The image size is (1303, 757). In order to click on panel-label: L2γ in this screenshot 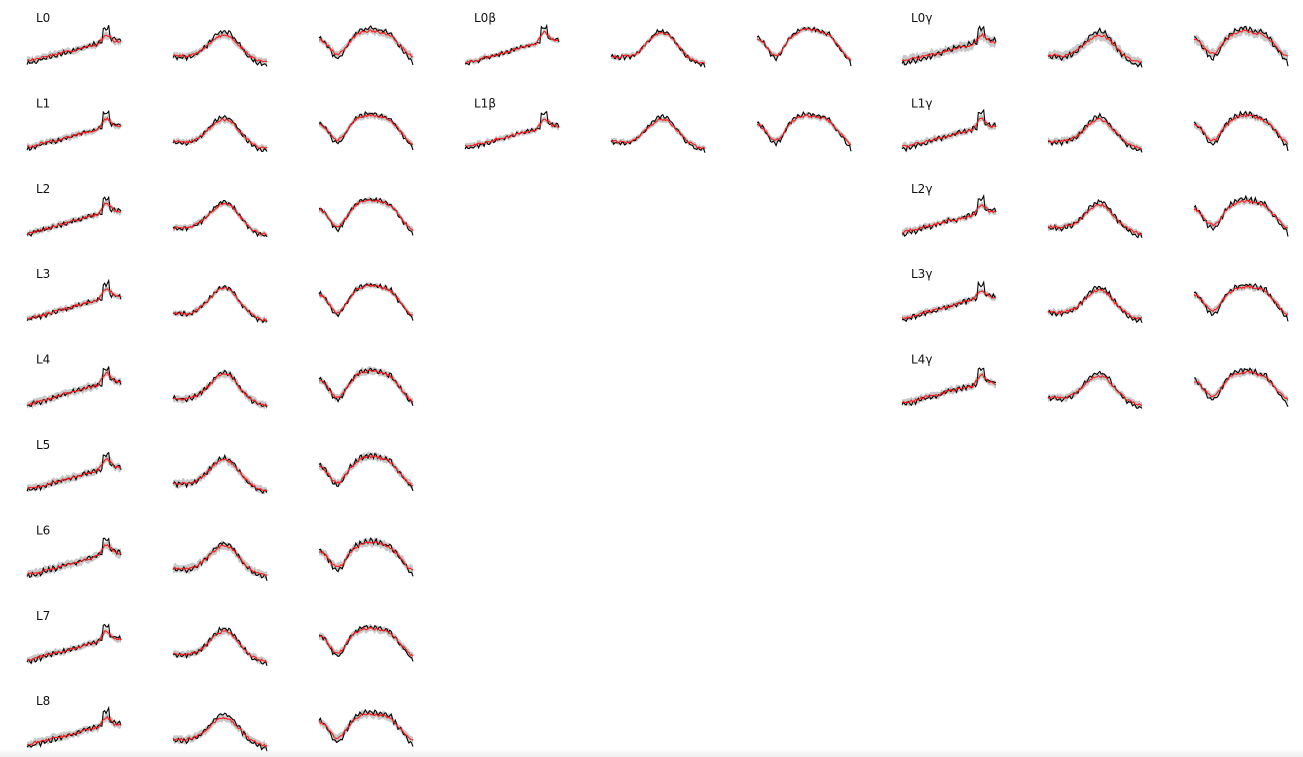, I will do `click(921, 189)`.